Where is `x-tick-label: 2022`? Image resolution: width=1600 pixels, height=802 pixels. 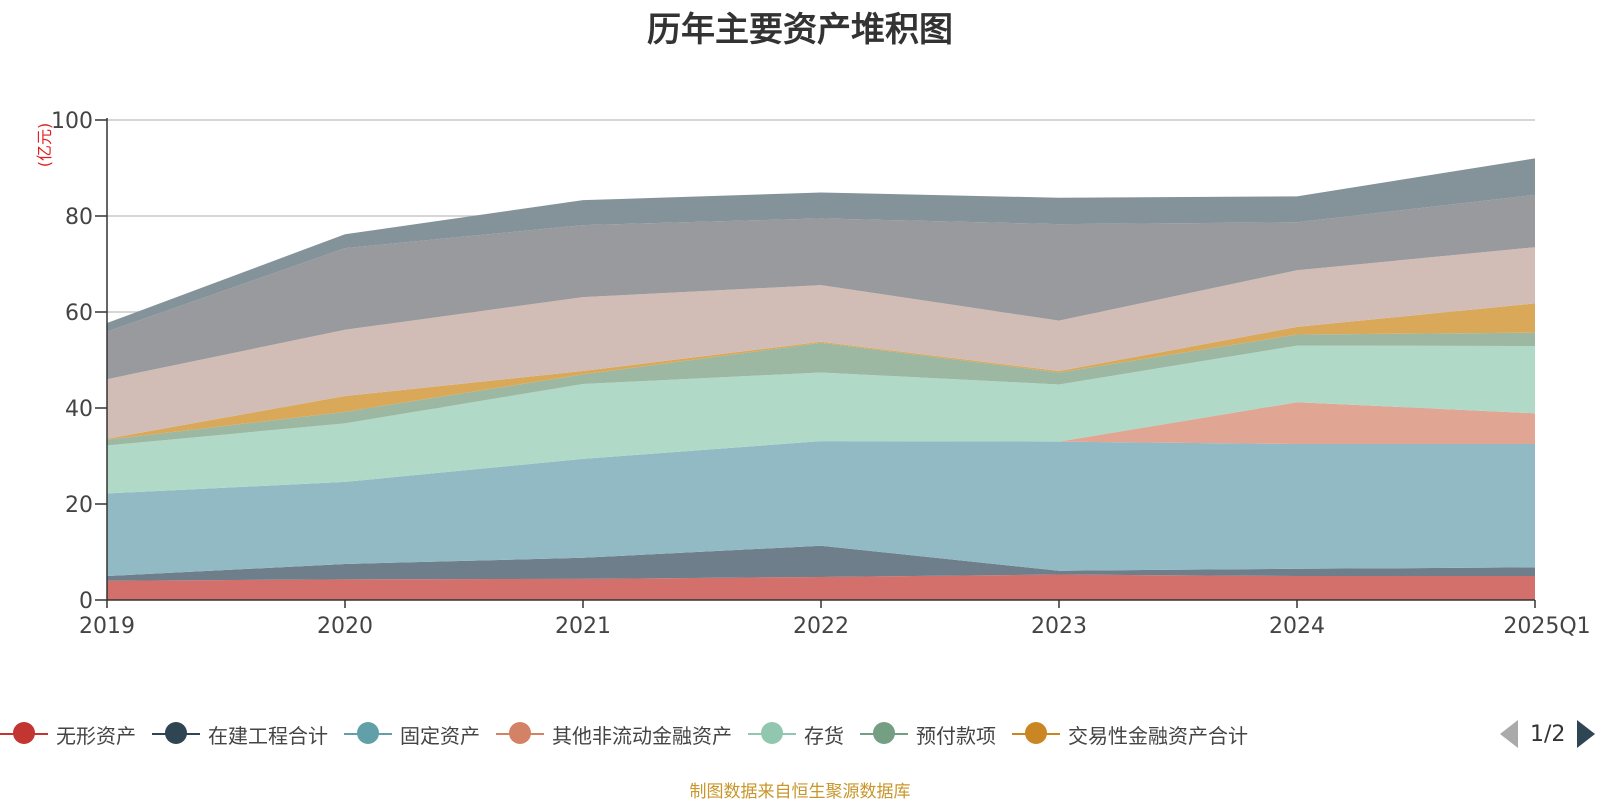
x-tick-label: 2022 is located at coordinates (821, 626).